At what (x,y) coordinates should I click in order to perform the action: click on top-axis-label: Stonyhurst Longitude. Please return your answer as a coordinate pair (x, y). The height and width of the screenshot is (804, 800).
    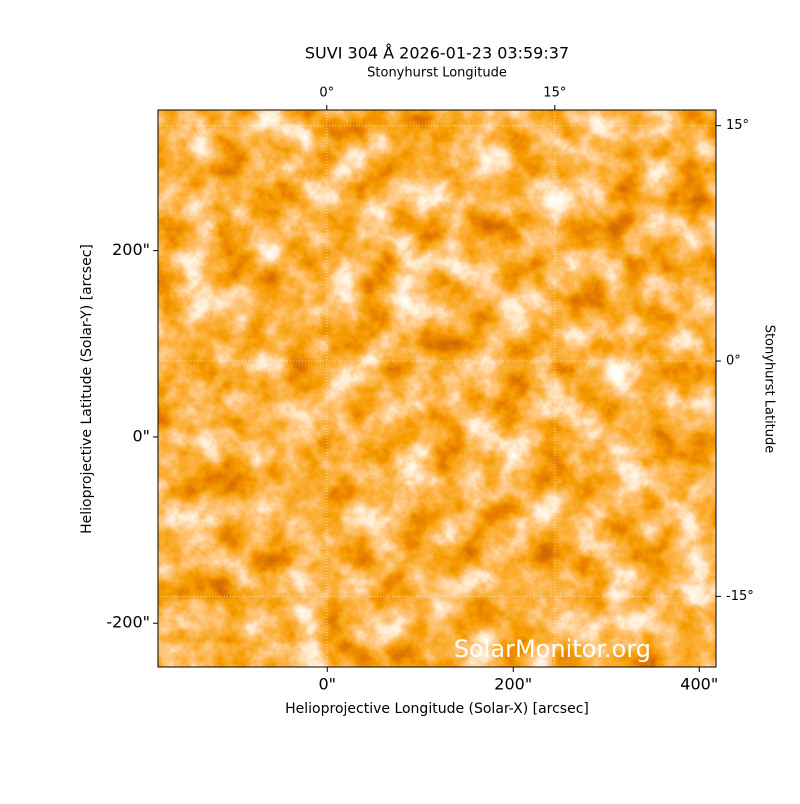
    Looking at the image, I should click on (437, 73).